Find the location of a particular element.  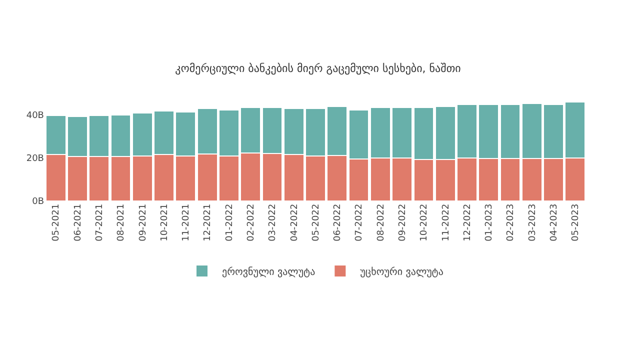

x-tick-label: 05-2021 is located at coordinates (57, 223).